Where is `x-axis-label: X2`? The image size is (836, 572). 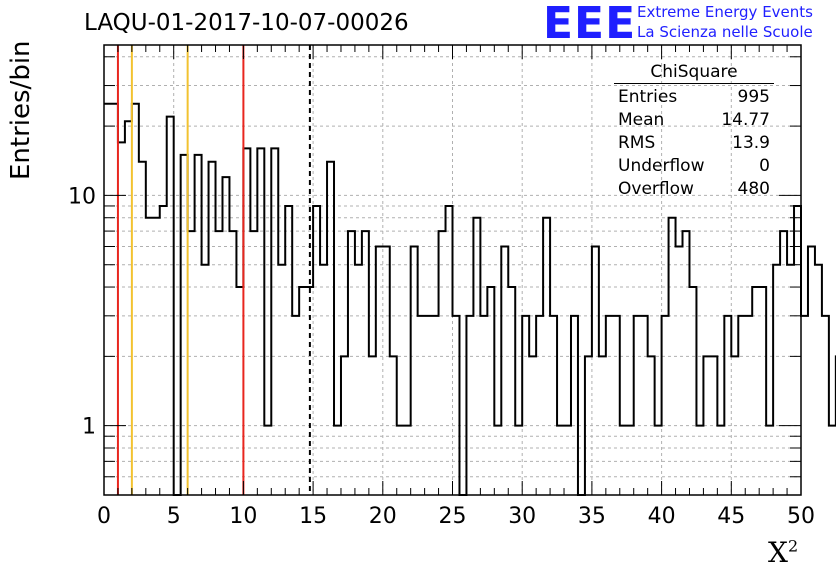 x-axis-label: X2 is located at coordinates (783, 552).